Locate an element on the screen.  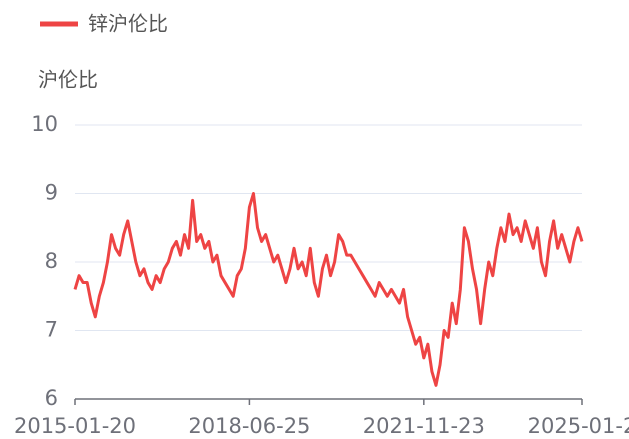
y-tick-label: 7 is located at coordinates (51, 330).